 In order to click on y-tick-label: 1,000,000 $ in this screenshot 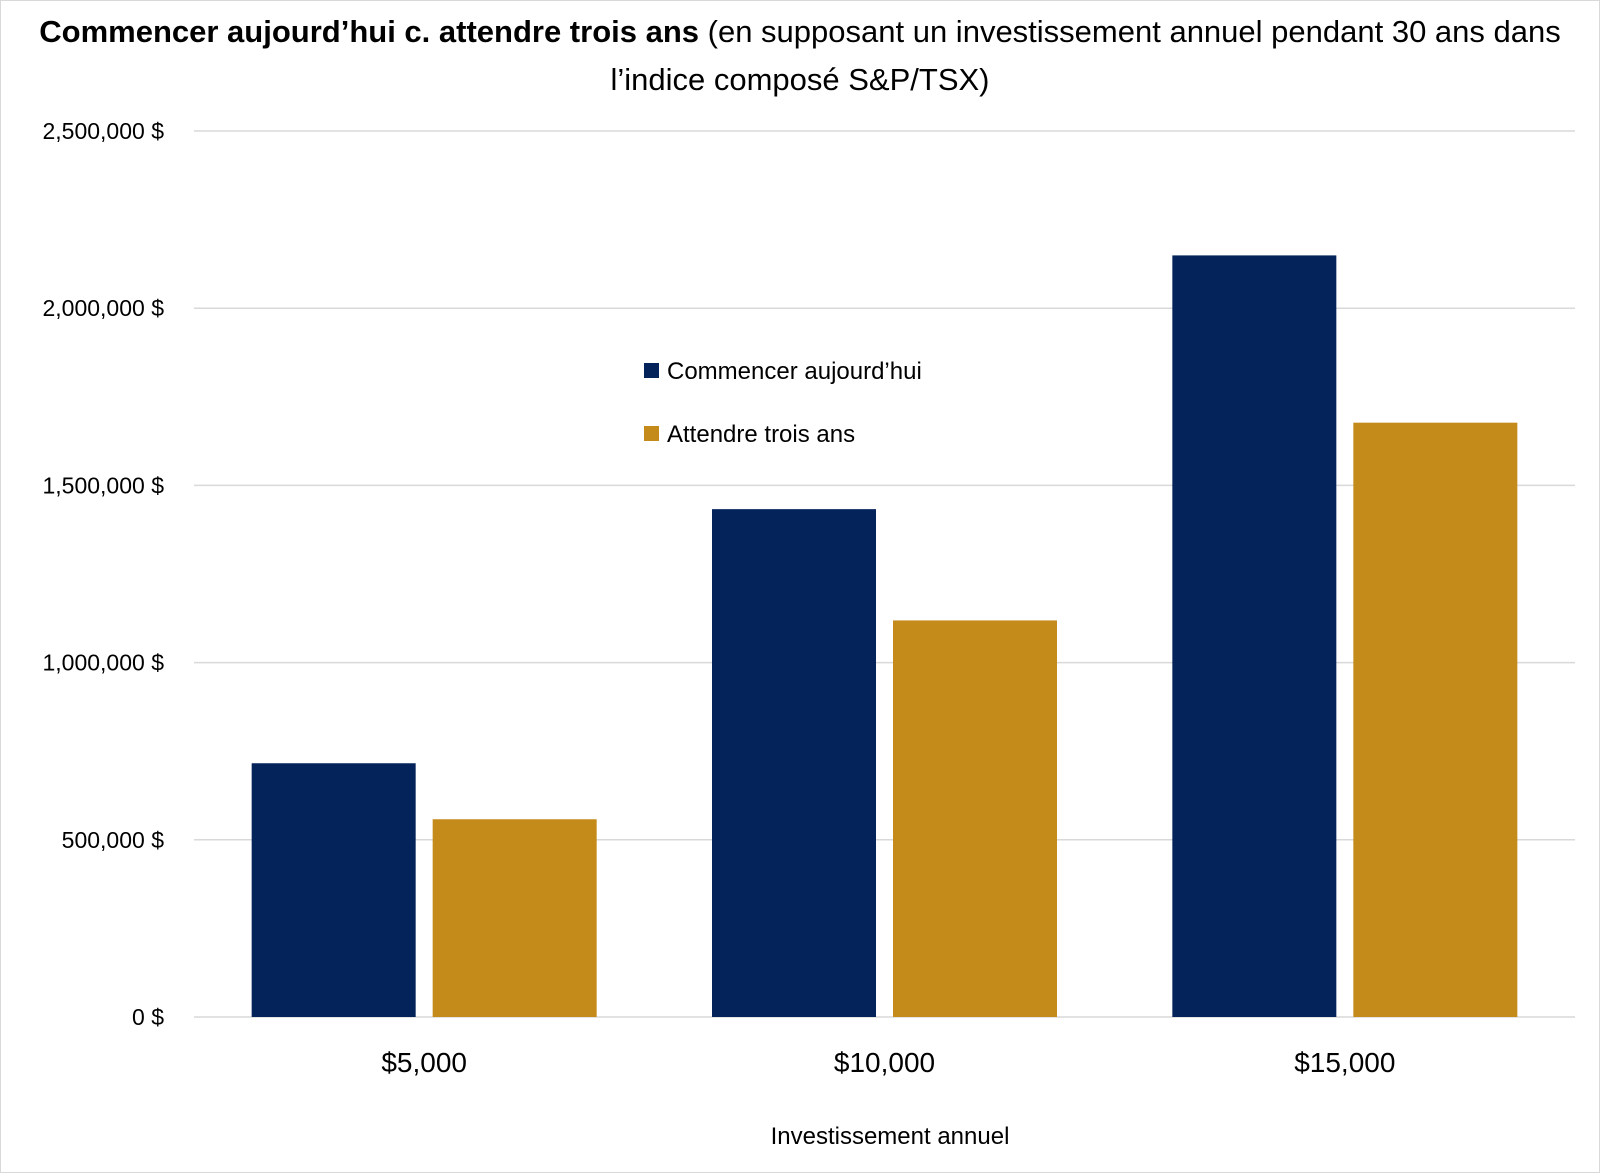, I will do `click(103, 663)`.